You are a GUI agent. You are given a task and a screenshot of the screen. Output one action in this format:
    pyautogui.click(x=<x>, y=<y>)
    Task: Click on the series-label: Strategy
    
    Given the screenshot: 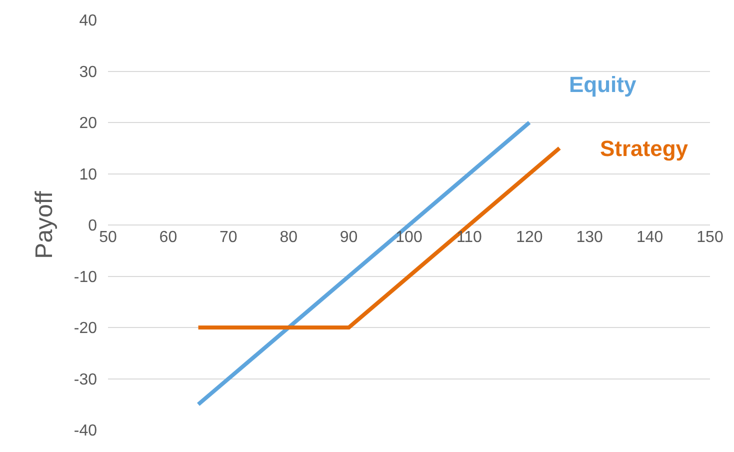 What is the action you would take?
    pyautogui.click(x=644, y=148)
    